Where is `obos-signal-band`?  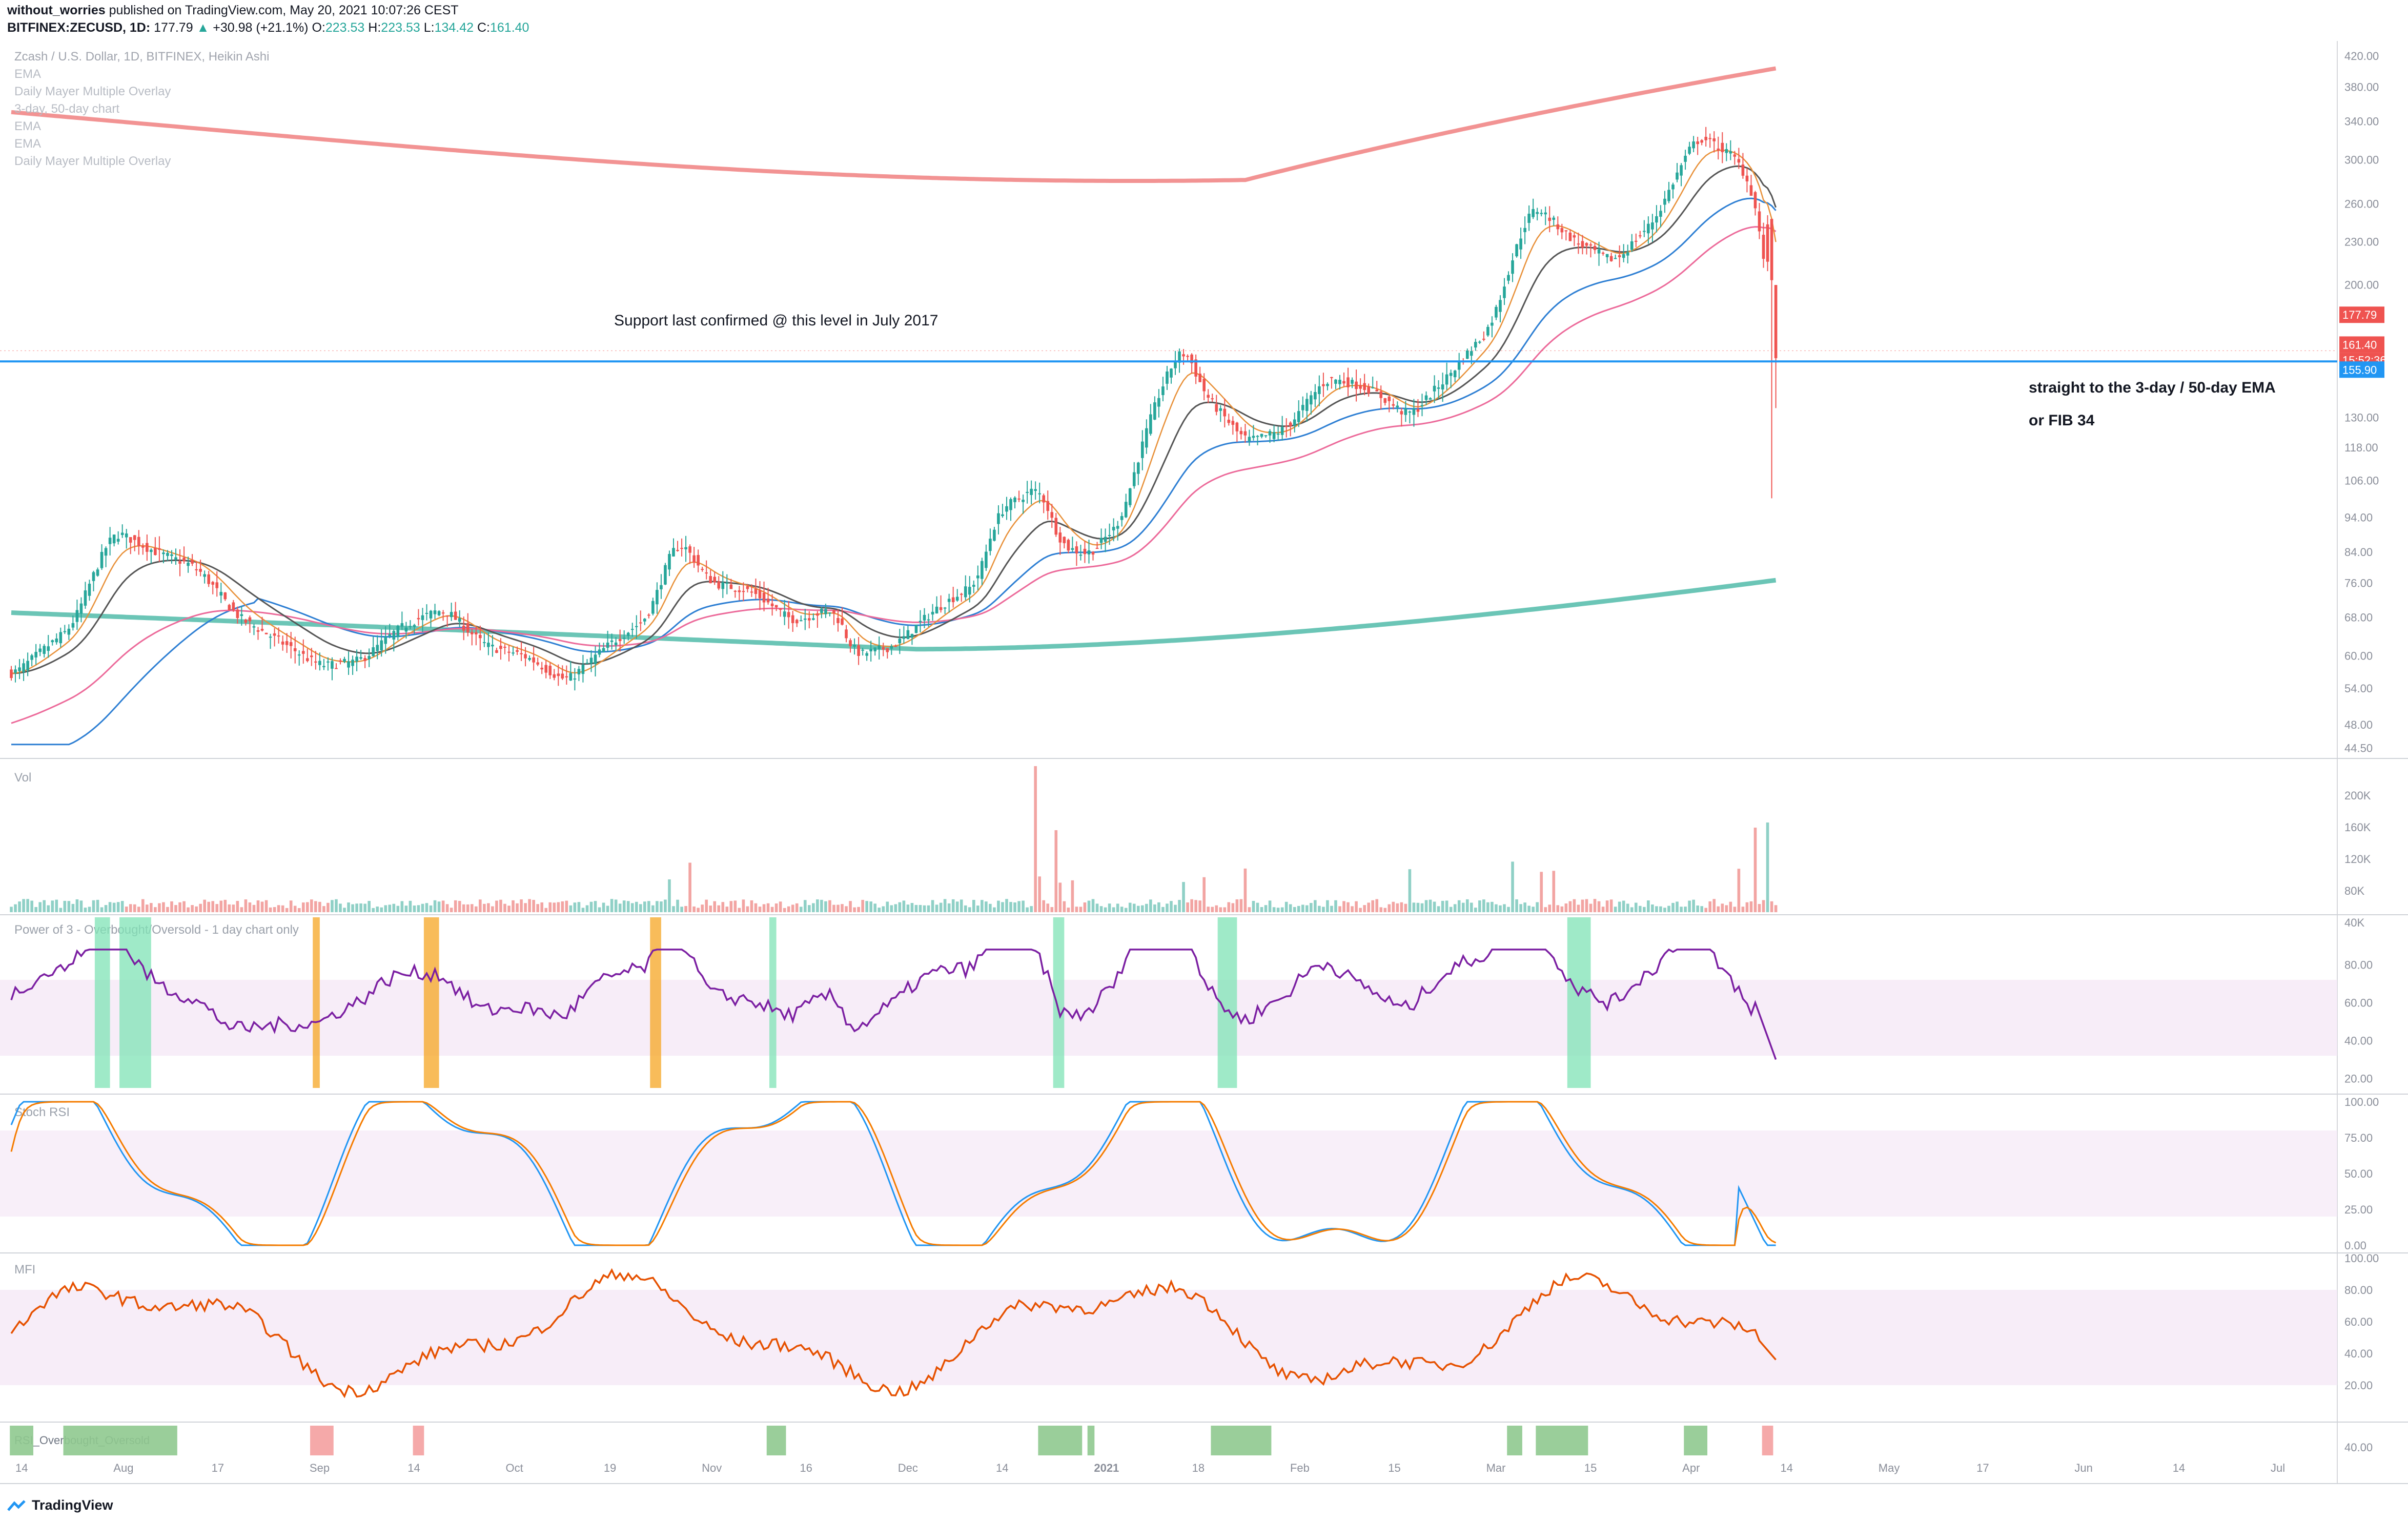 obos-signal-band is located at coordinates (419, 1441).